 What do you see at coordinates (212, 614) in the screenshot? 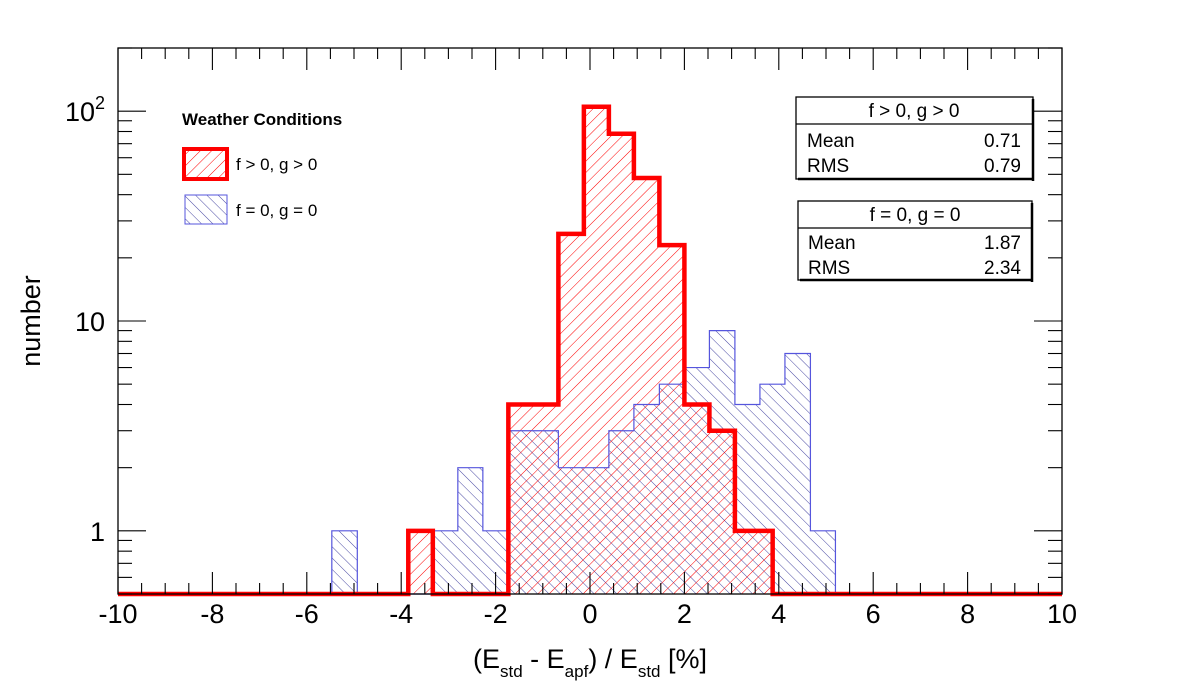
I see `x-tick-label: -8` at bounding box center [212, 614].